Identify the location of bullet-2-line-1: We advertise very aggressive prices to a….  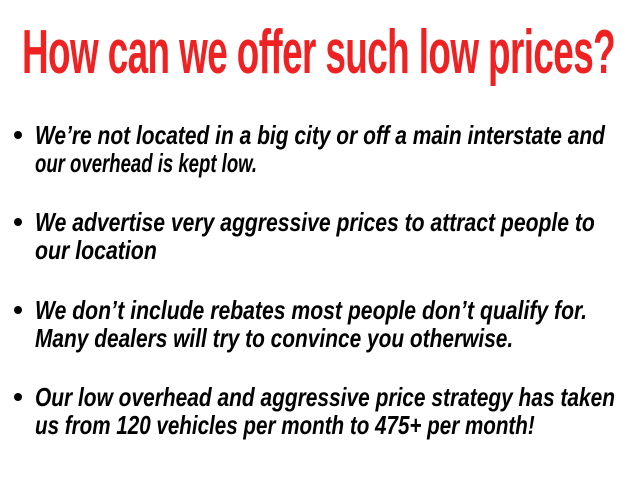
(315, 222).